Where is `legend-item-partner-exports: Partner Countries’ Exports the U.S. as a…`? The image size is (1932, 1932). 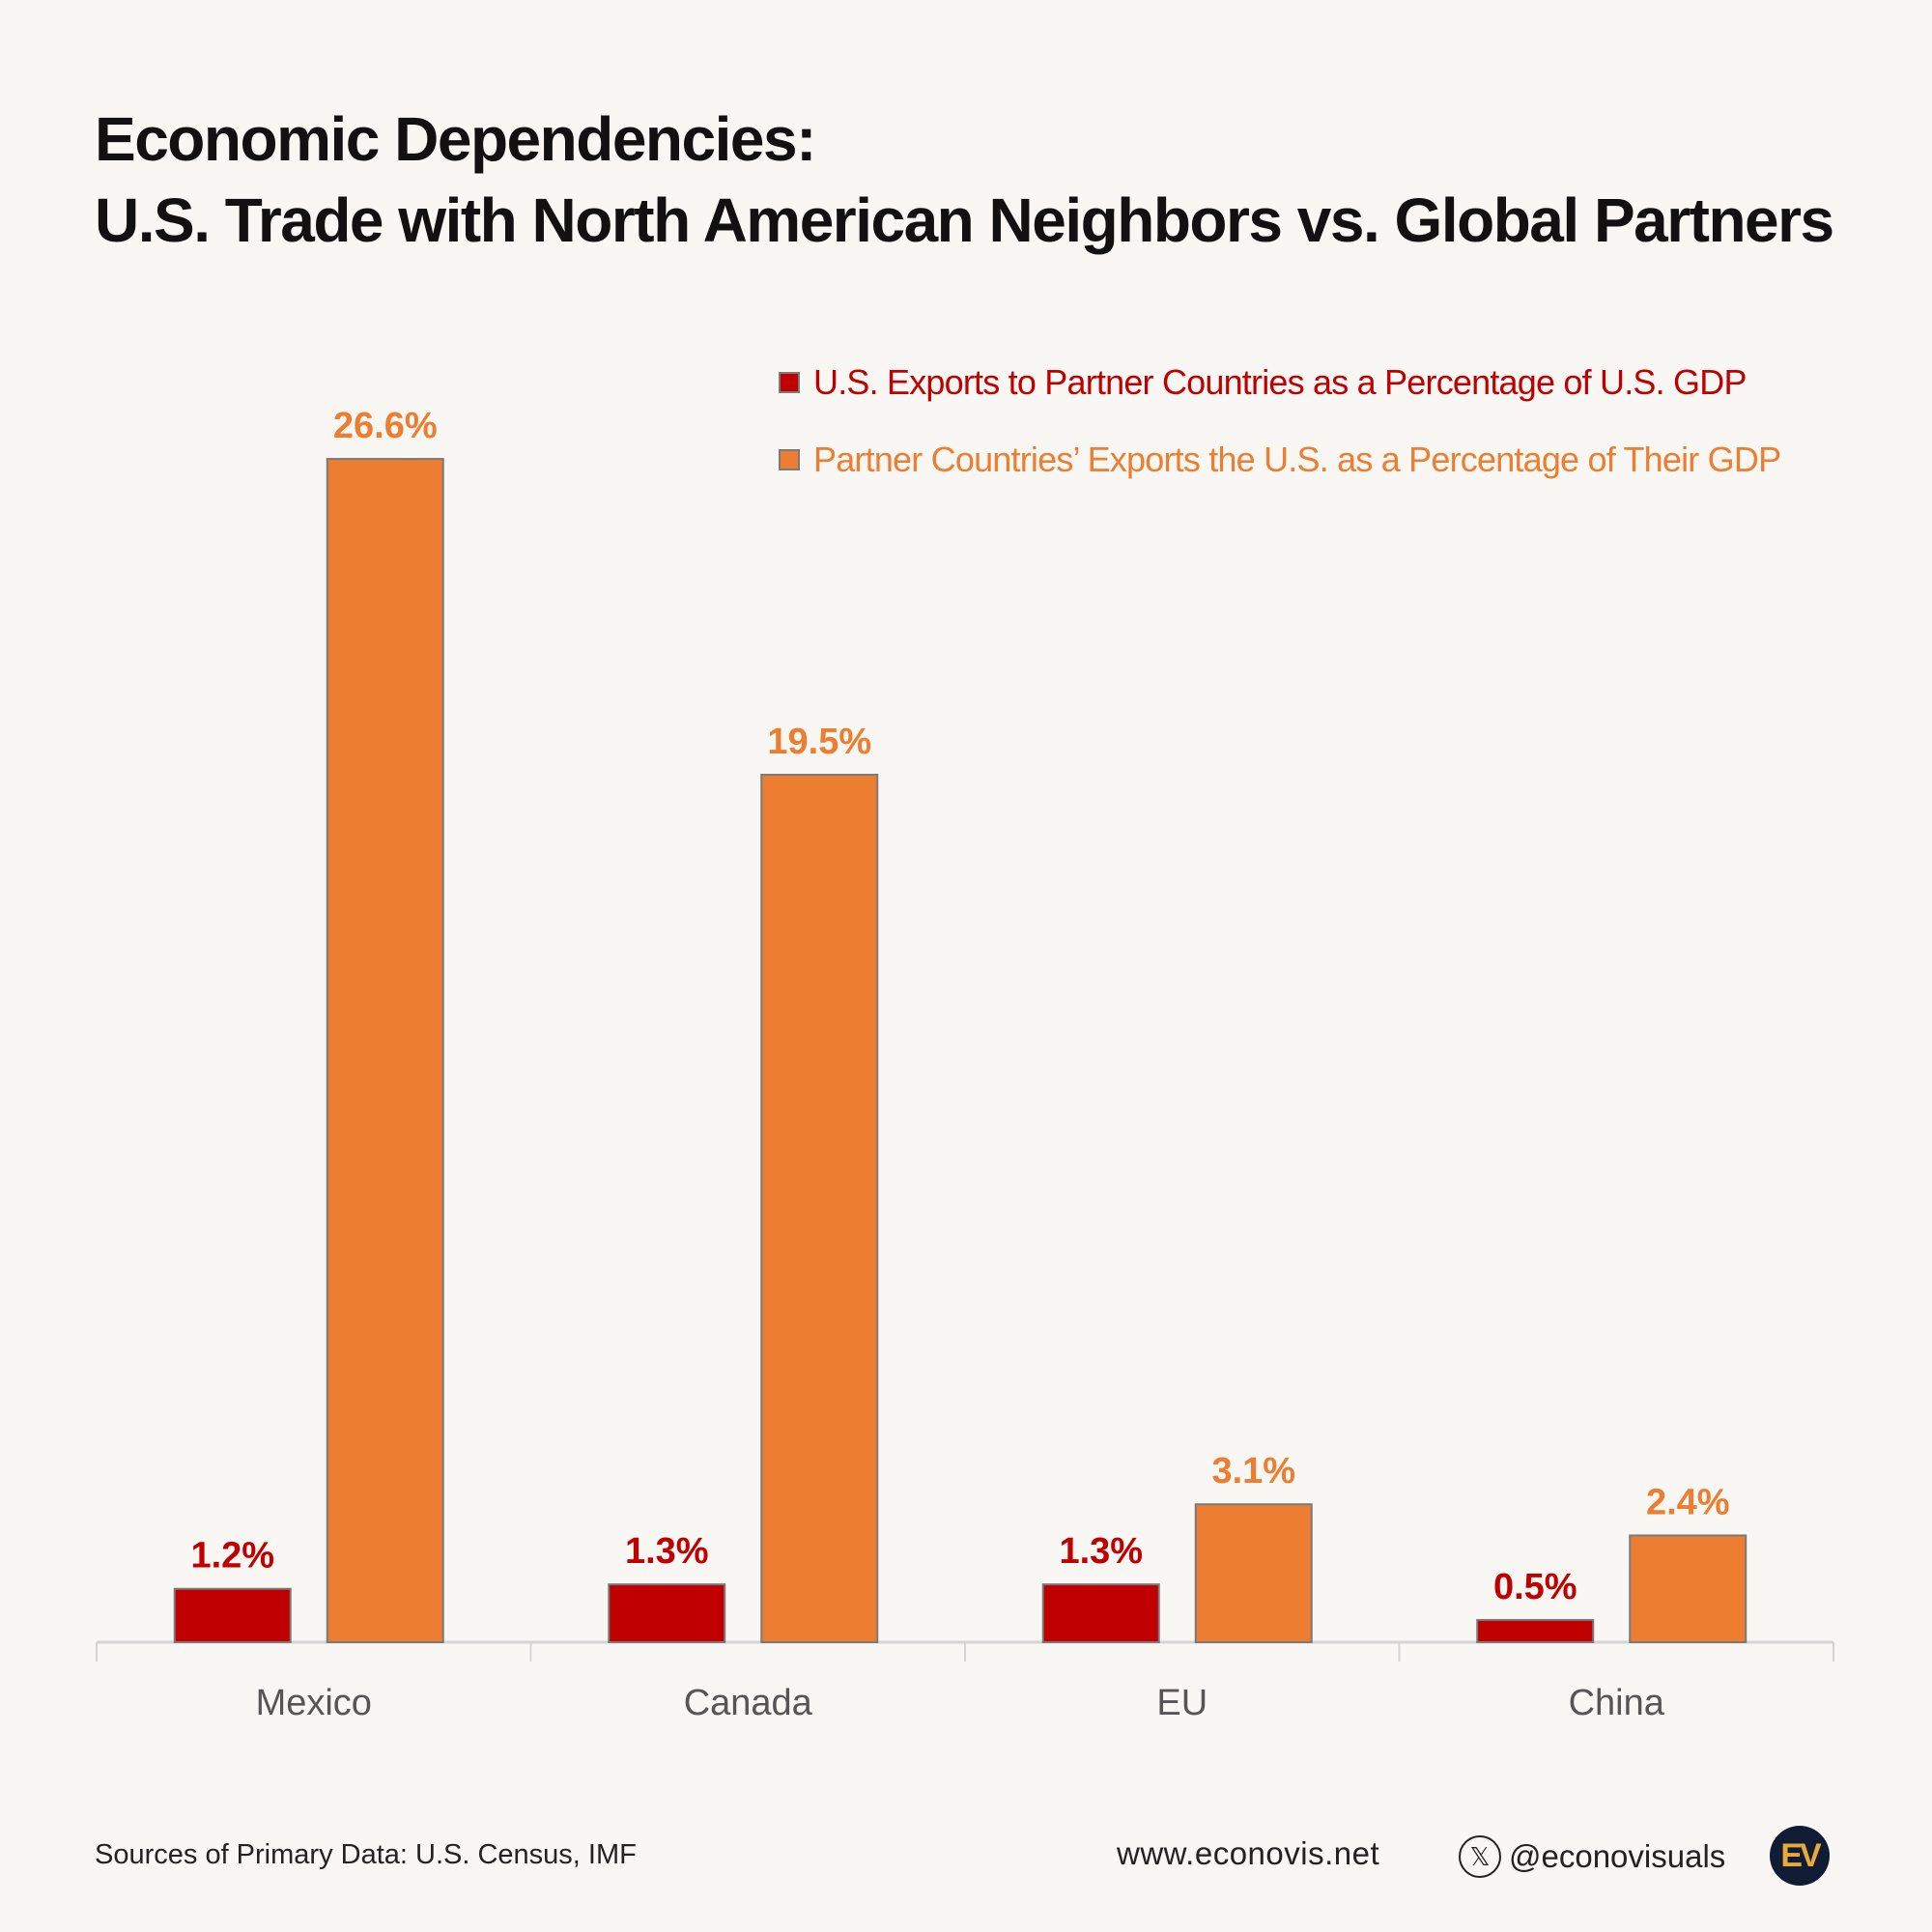 legend-item-partner-exports: Partner Countries’ Exports the U.S. as a… is located at coordinates (1280, 459).